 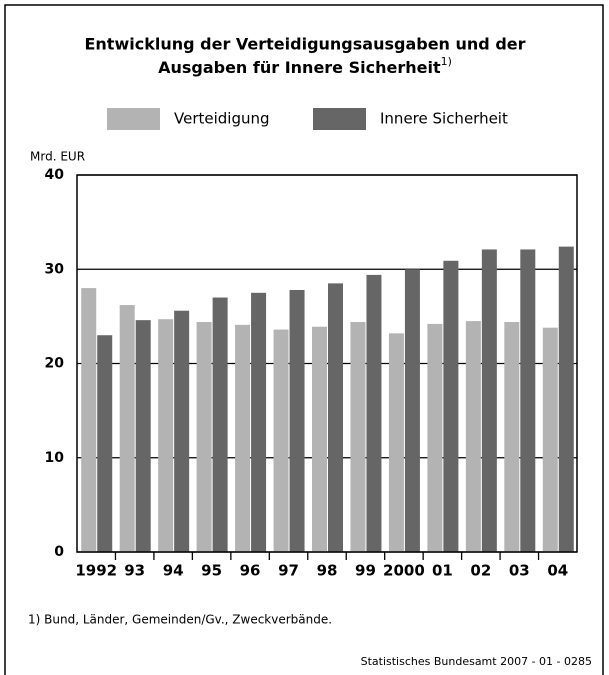 What do you see at coordinates (480, 571) in the screenshot?
I see `x-tick-label: 02` at bounding box center [480, 571].